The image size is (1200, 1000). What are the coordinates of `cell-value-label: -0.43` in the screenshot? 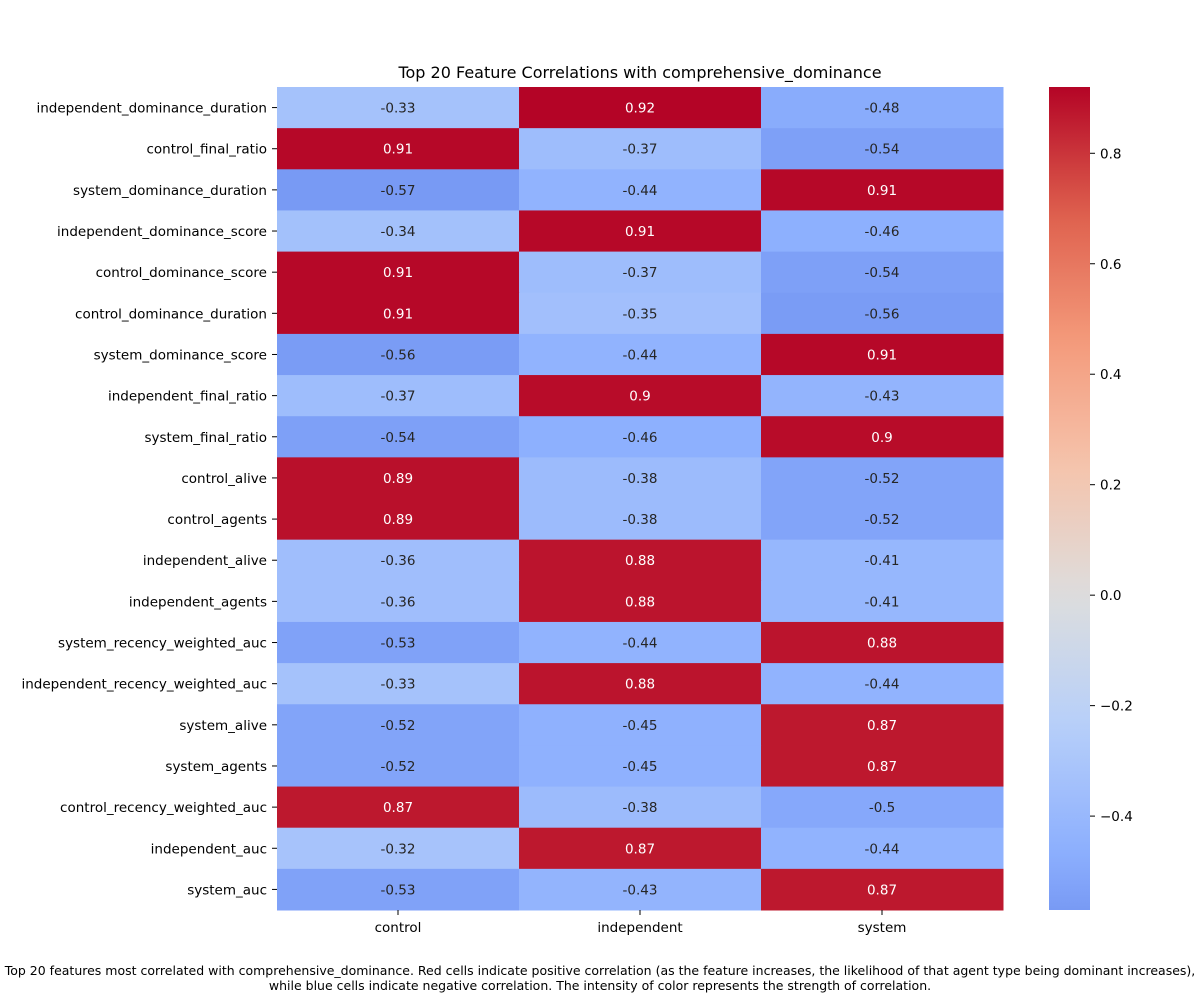 It's located at (882, 397).